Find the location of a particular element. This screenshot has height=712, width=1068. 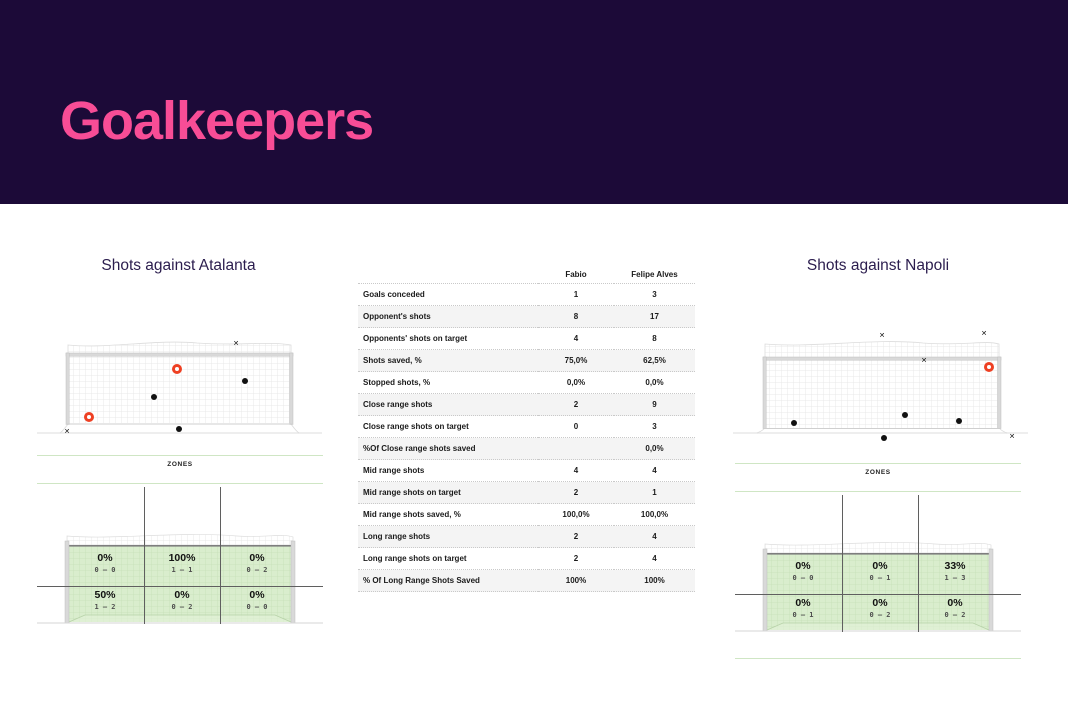

row-label: Goals conceded is located at coordinates (448, 294).